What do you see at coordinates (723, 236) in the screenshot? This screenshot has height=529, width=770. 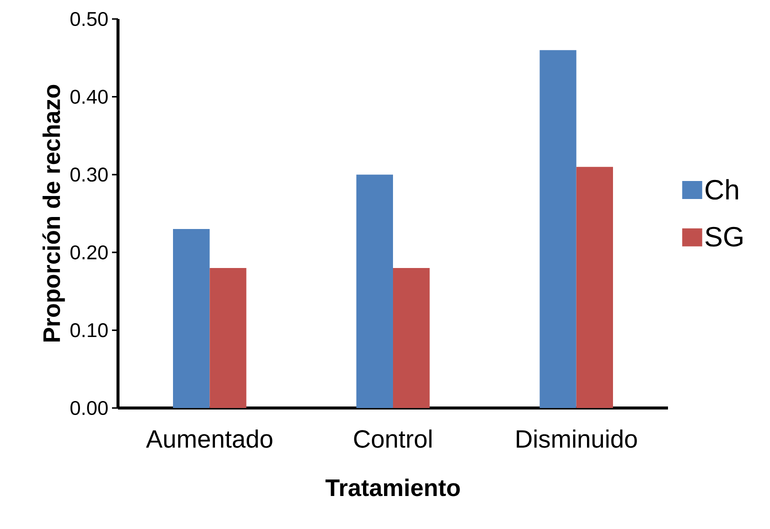 I see `legend-label: SG` at bounding box center [723, 236].